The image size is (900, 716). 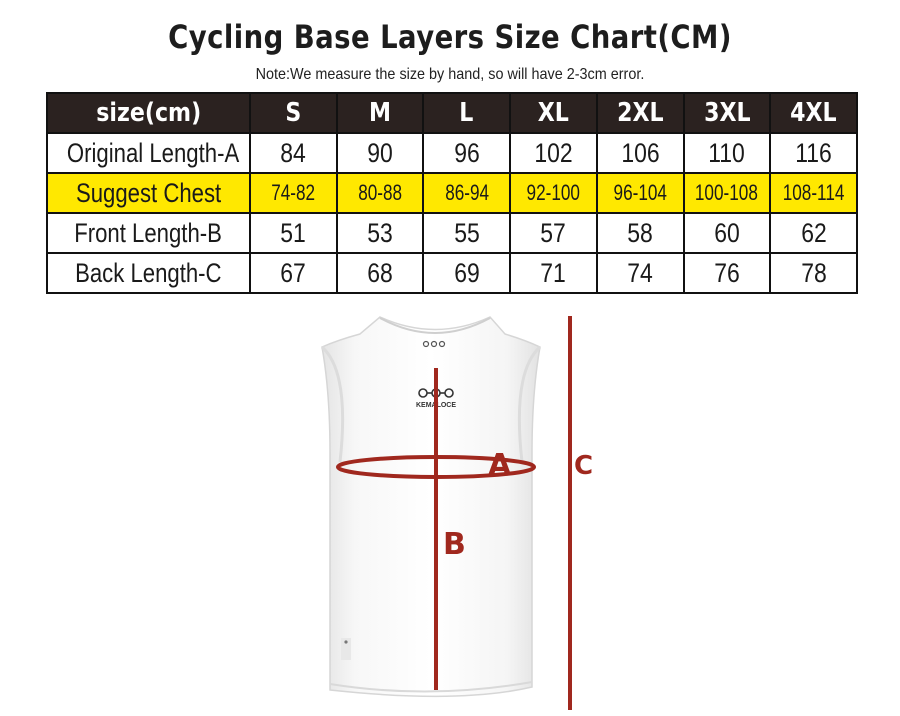 I want to click on header-xl: XL, so click(x=553, y=113).